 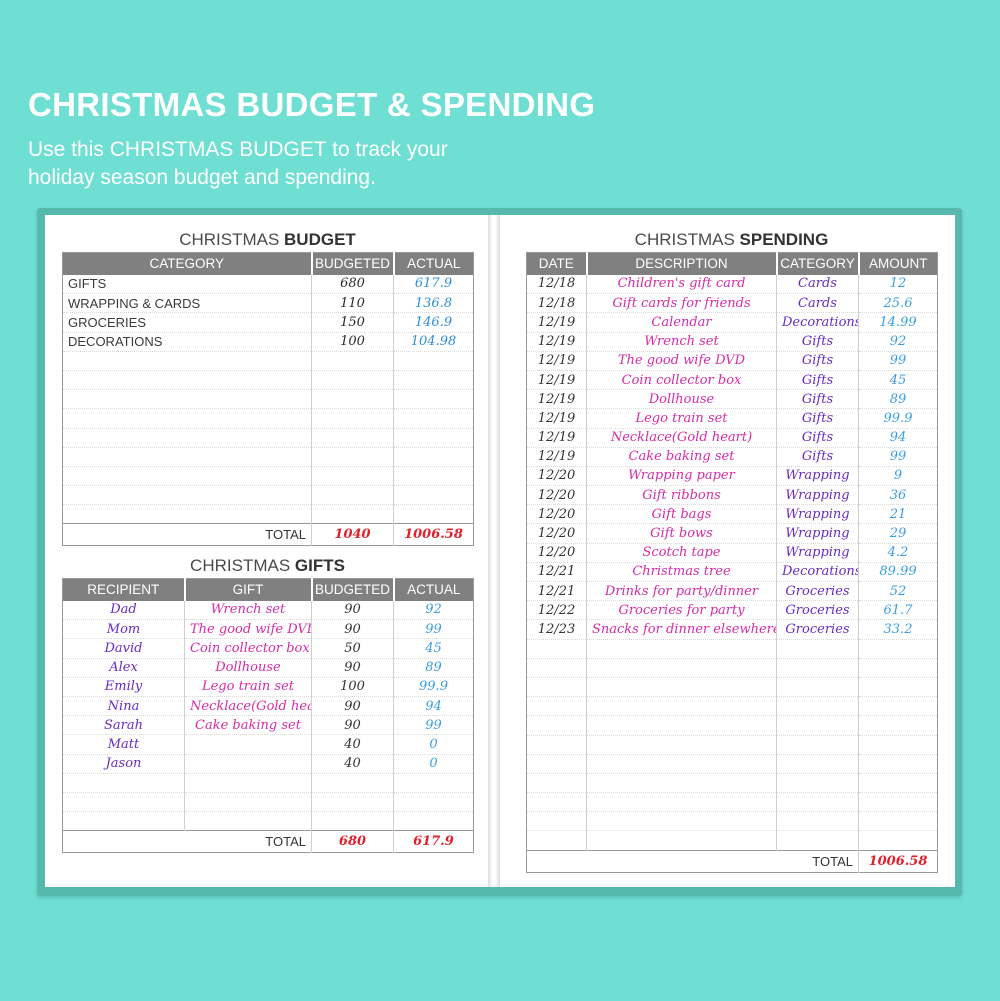 I want to click on spending-description: Coin collector box, so click(x=681, y=380).